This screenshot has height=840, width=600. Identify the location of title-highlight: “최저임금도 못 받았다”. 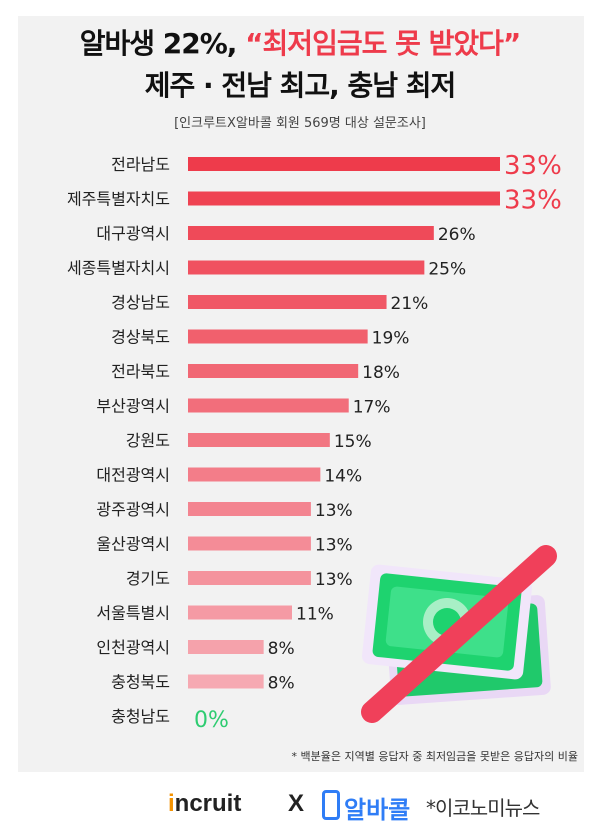
(383, 43).